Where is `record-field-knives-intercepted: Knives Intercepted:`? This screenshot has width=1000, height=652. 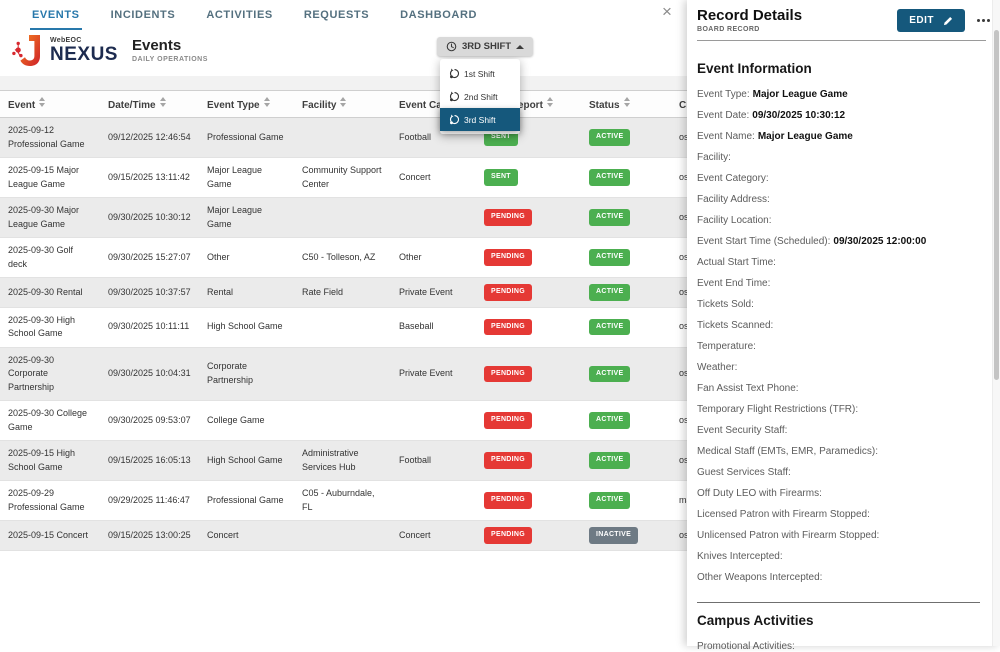
record-field-knives-intercepted: Knives Intercepted: is located at coordinates (840, 556).